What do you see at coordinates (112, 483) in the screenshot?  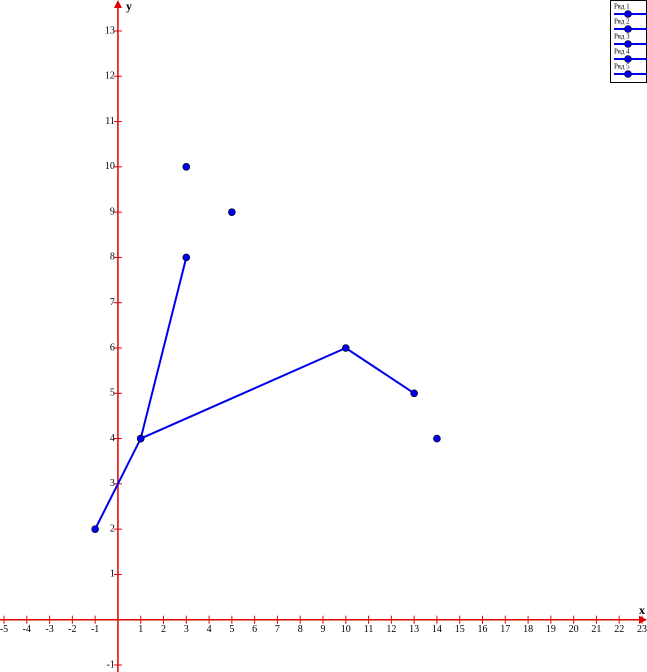 I see `y-tick-label: 3` at bounding box center [112, 483].